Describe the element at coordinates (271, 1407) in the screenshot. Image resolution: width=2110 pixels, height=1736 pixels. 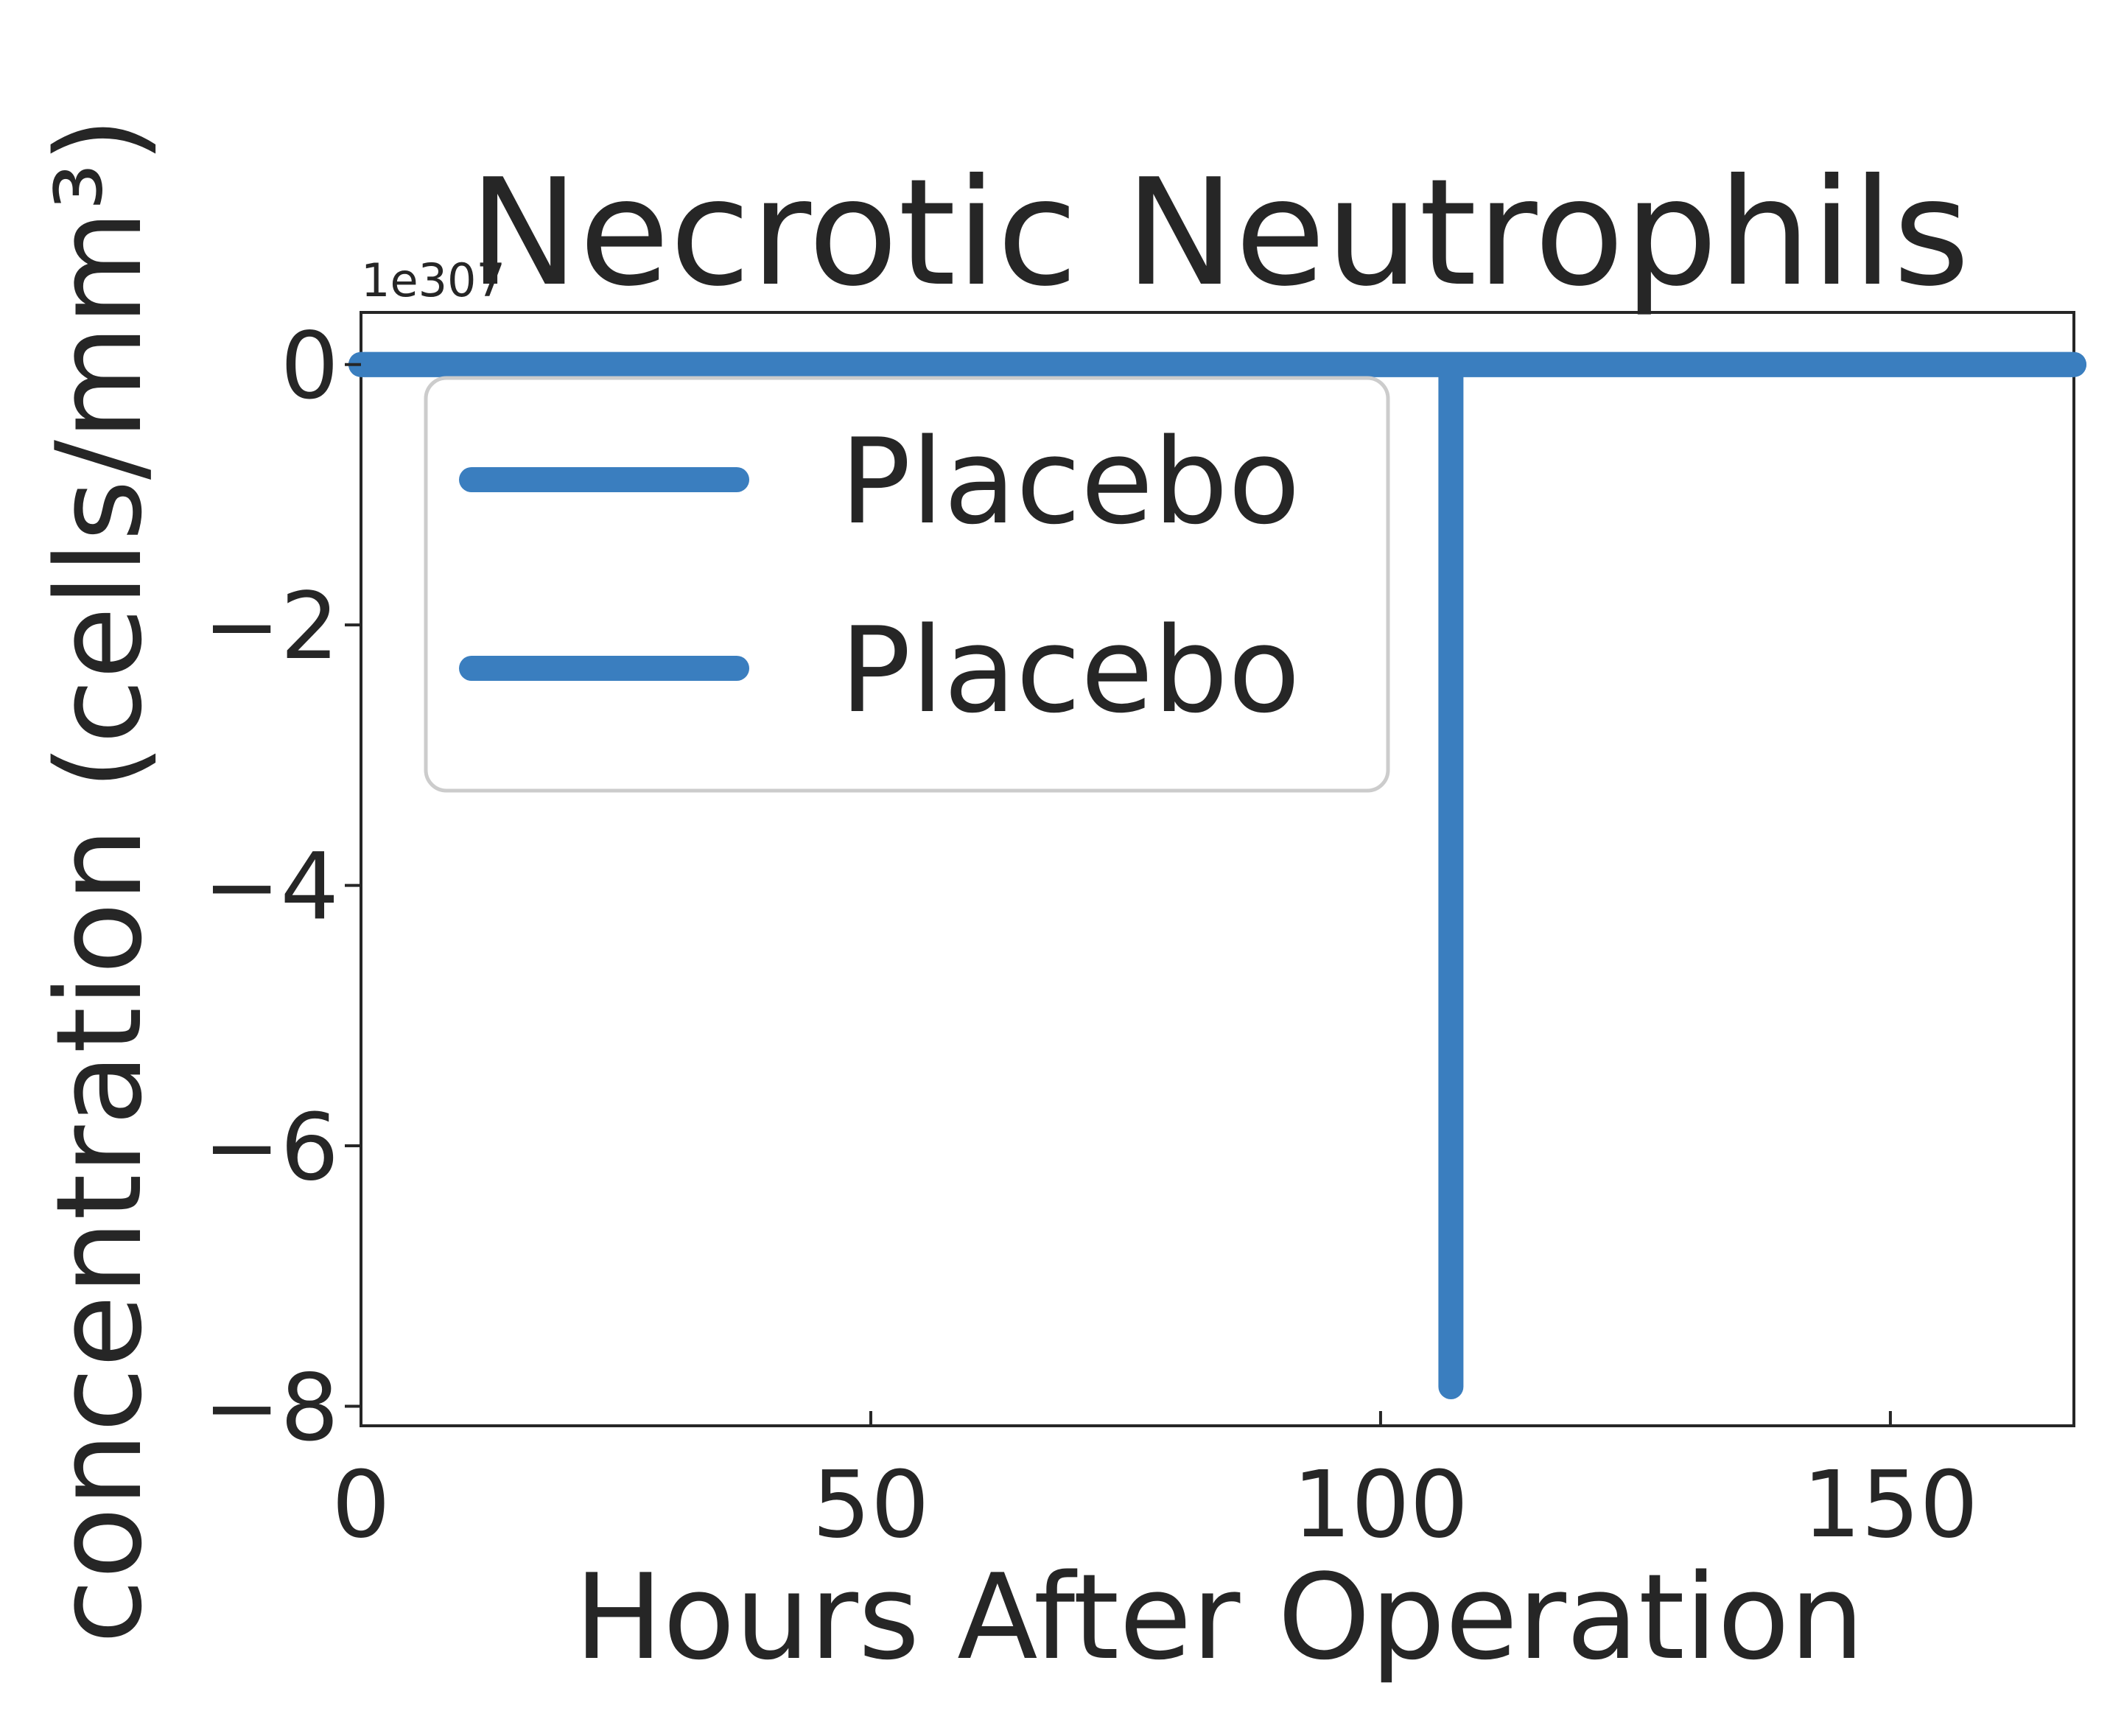
I see `y-tick-label: −8` at that location.